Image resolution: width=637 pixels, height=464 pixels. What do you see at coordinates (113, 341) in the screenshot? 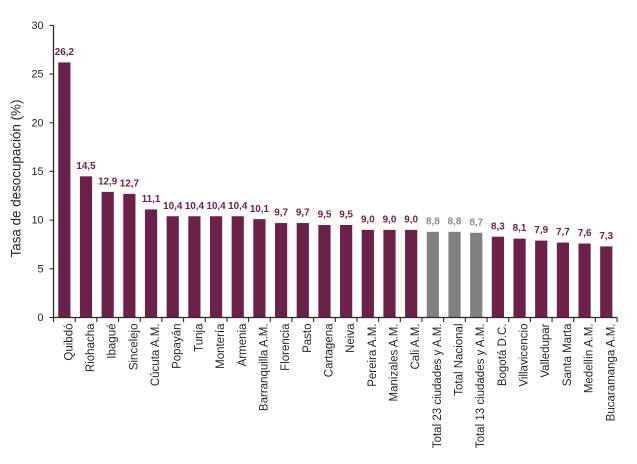
I see `svg-text: Ibagué` at bounding box center [113, 341].